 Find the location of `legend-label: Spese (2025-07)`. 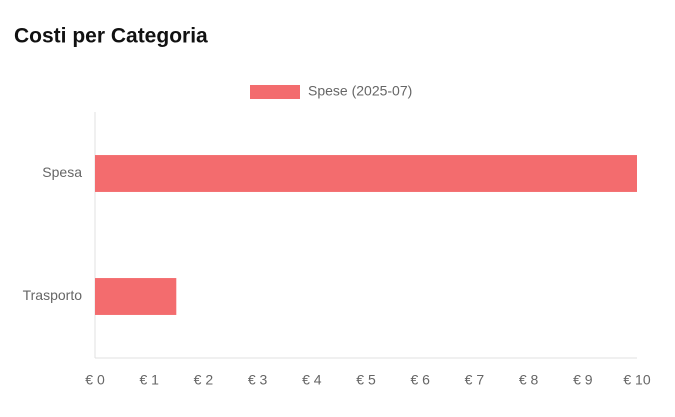

legend-label: Spese (2025-07) is located at coordinates (360, 91).